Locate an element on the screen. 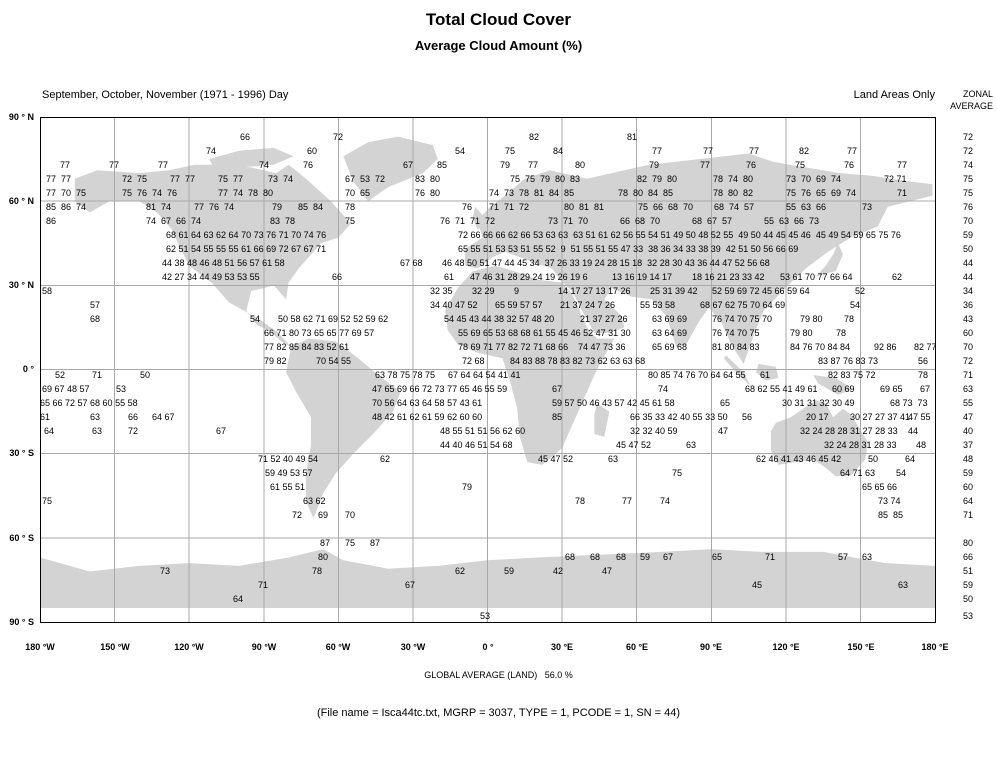 Image resolution: width=997 pixels, height=760 pixels. lon-axis-label: 60 °E is located at coordinates (637, 647).